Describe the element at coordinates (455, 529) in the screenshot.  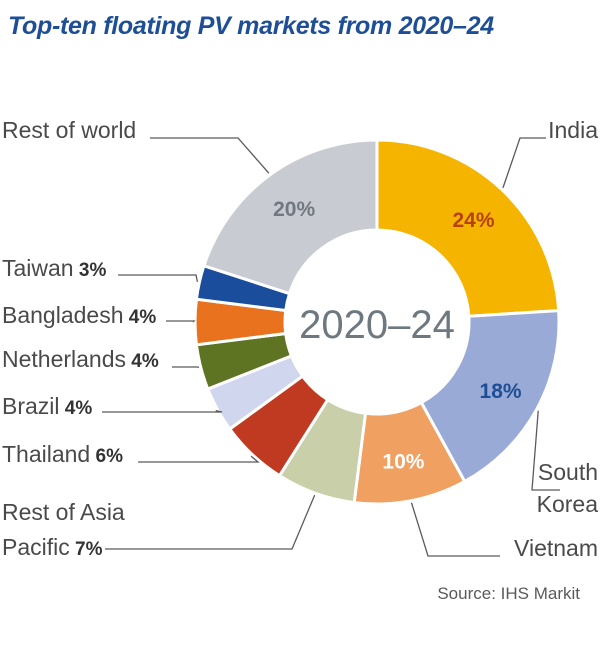
I see `leader-line-vietnam` at that location.